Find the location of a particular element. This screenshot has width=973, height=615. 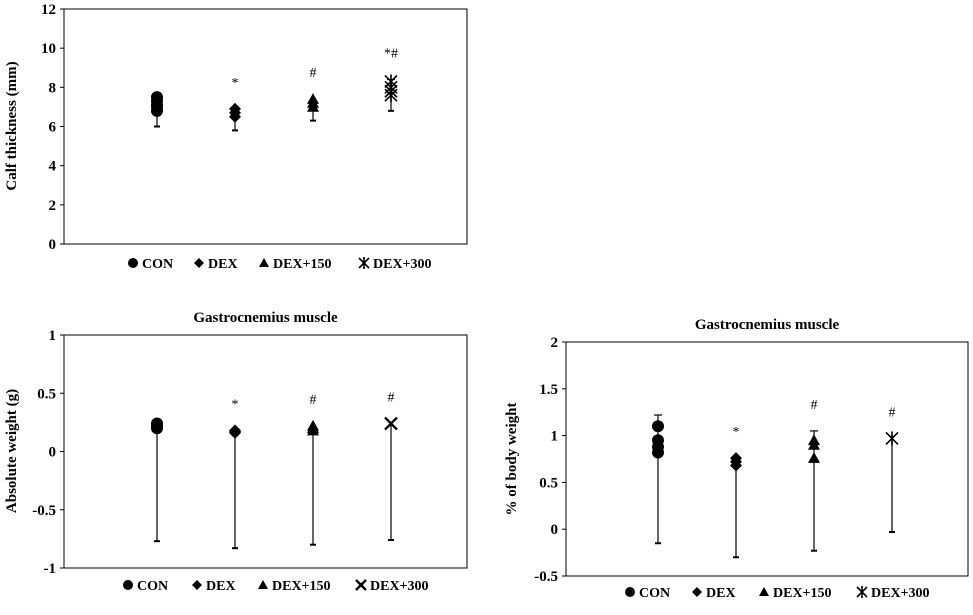

significance-label: *# is located at coordinates (391, 54).